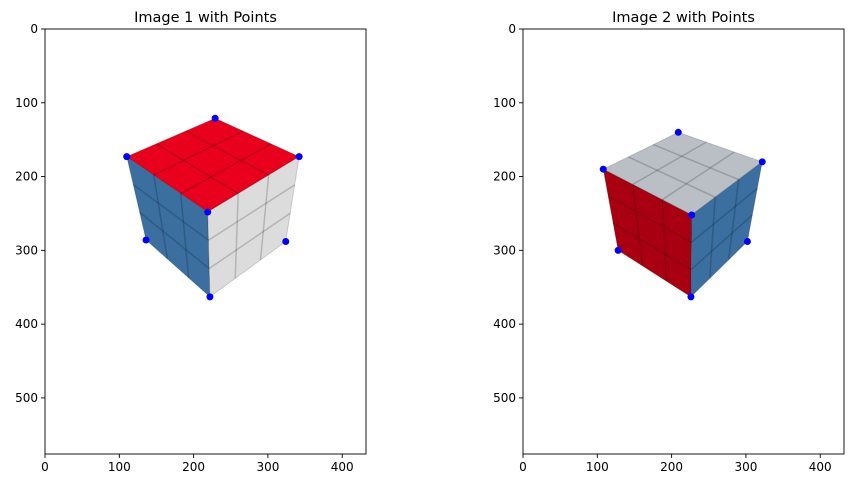 The image size is (852, 494). I want to click on chart-title: Image 1 with Points, so click(205, 18).